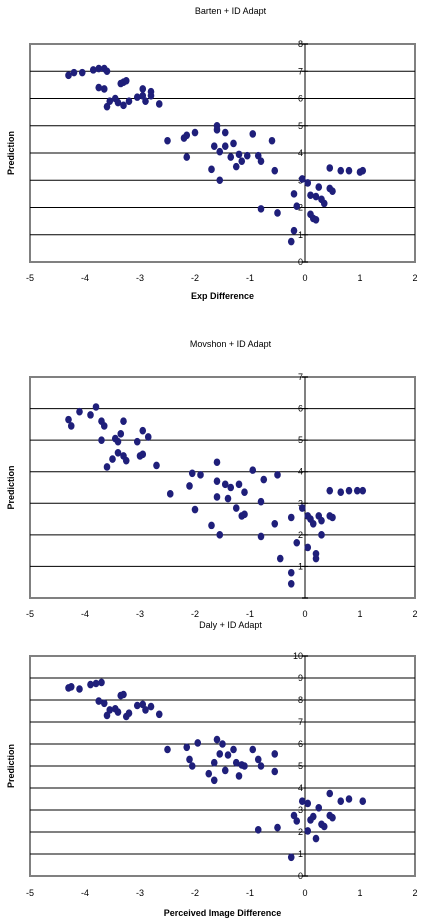  What do you see at coordinates (300, 472) in the screenshot?
I see `y-tick-label: 4` at bounding box center [300, 472].